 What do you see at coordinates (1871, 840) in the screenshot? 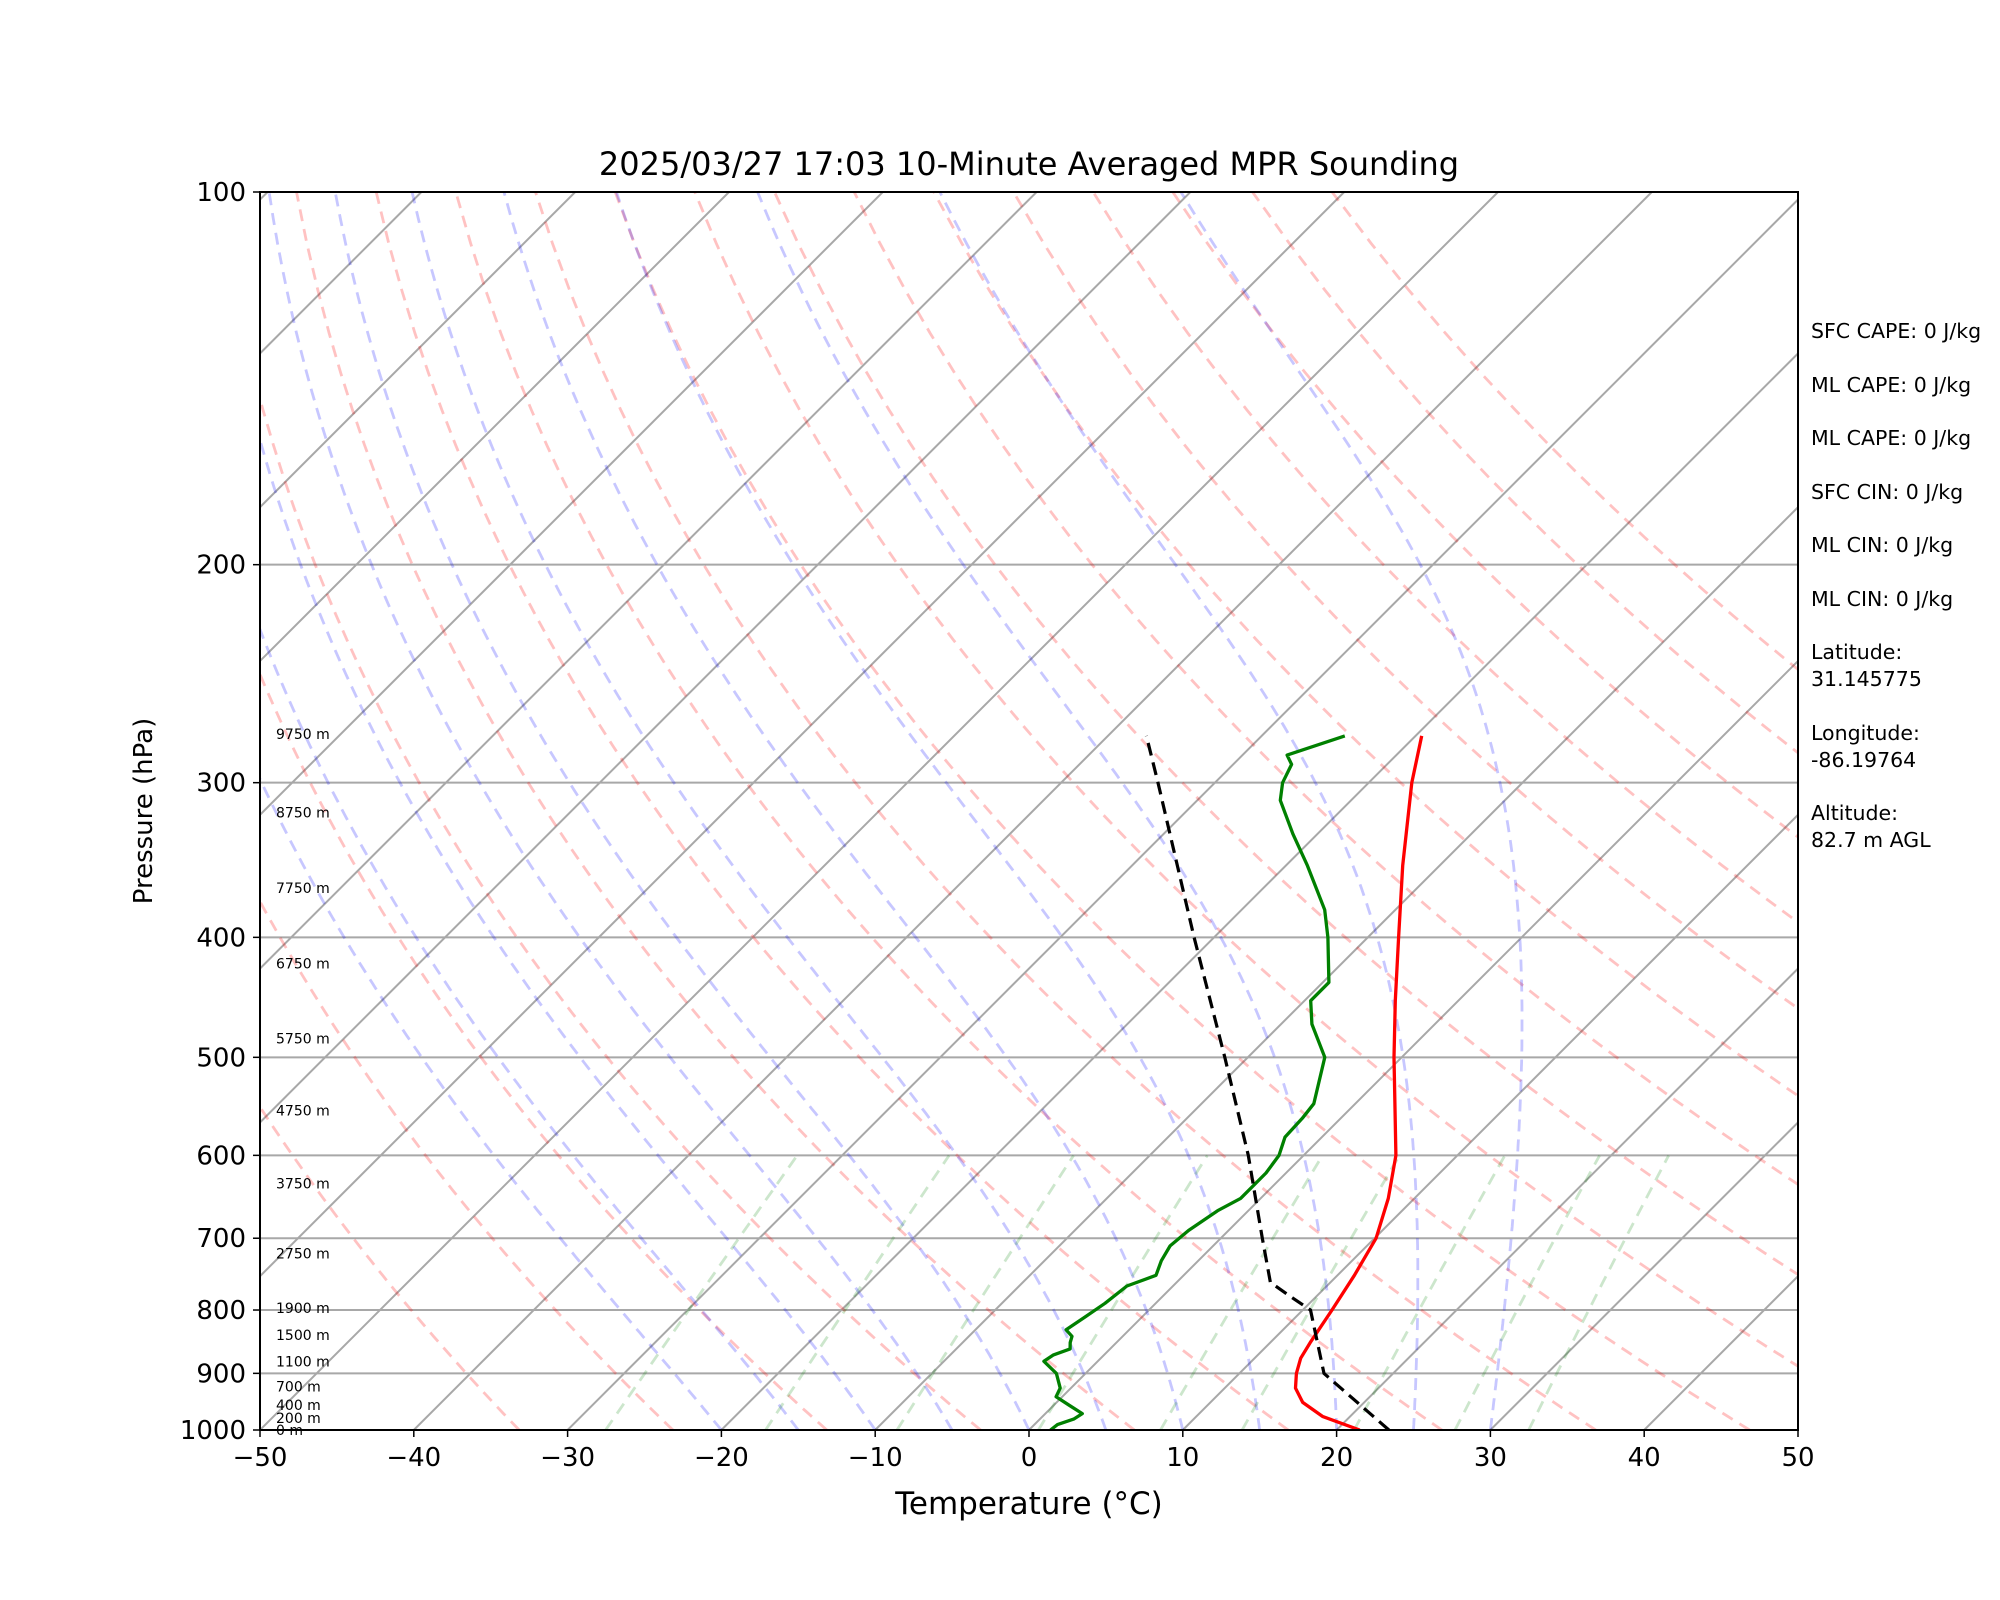
I see `altitude-value: 82.7 m AGL` at bounding box center [1871, 840].